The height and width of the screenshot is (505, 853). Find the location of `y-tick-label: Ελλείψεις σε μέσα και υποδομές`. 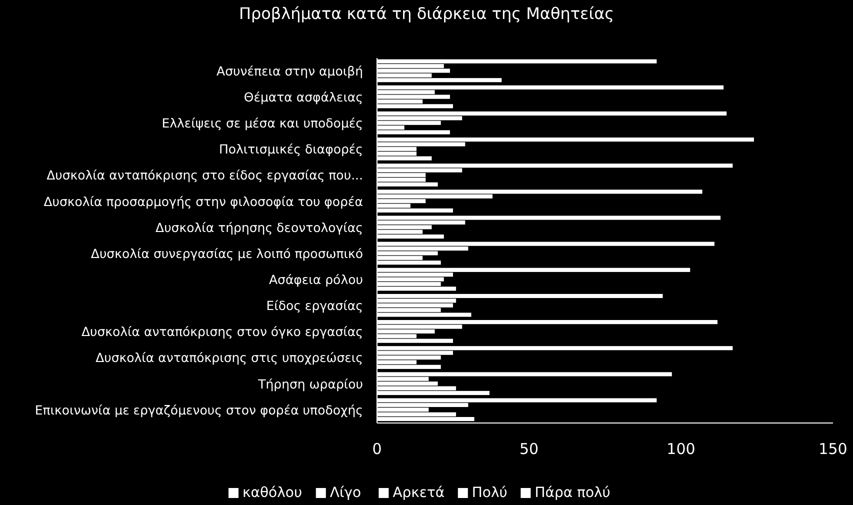

y-tick-label: Ελλείψεις σε μέσα και υποδομές is located at coordinates (262, 123).